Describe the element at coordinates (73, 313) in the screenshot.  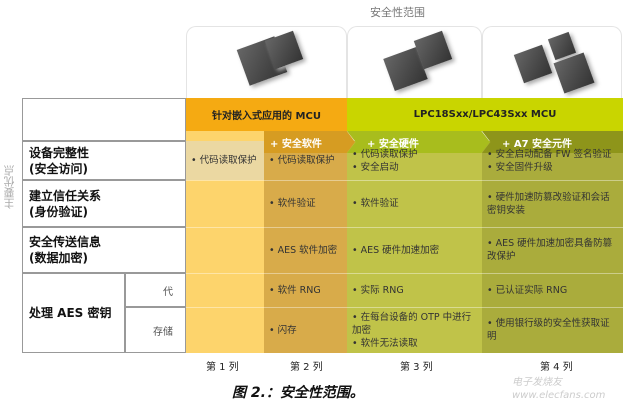
I see `row-label-aes: 处理 AES 密钥` at that location.